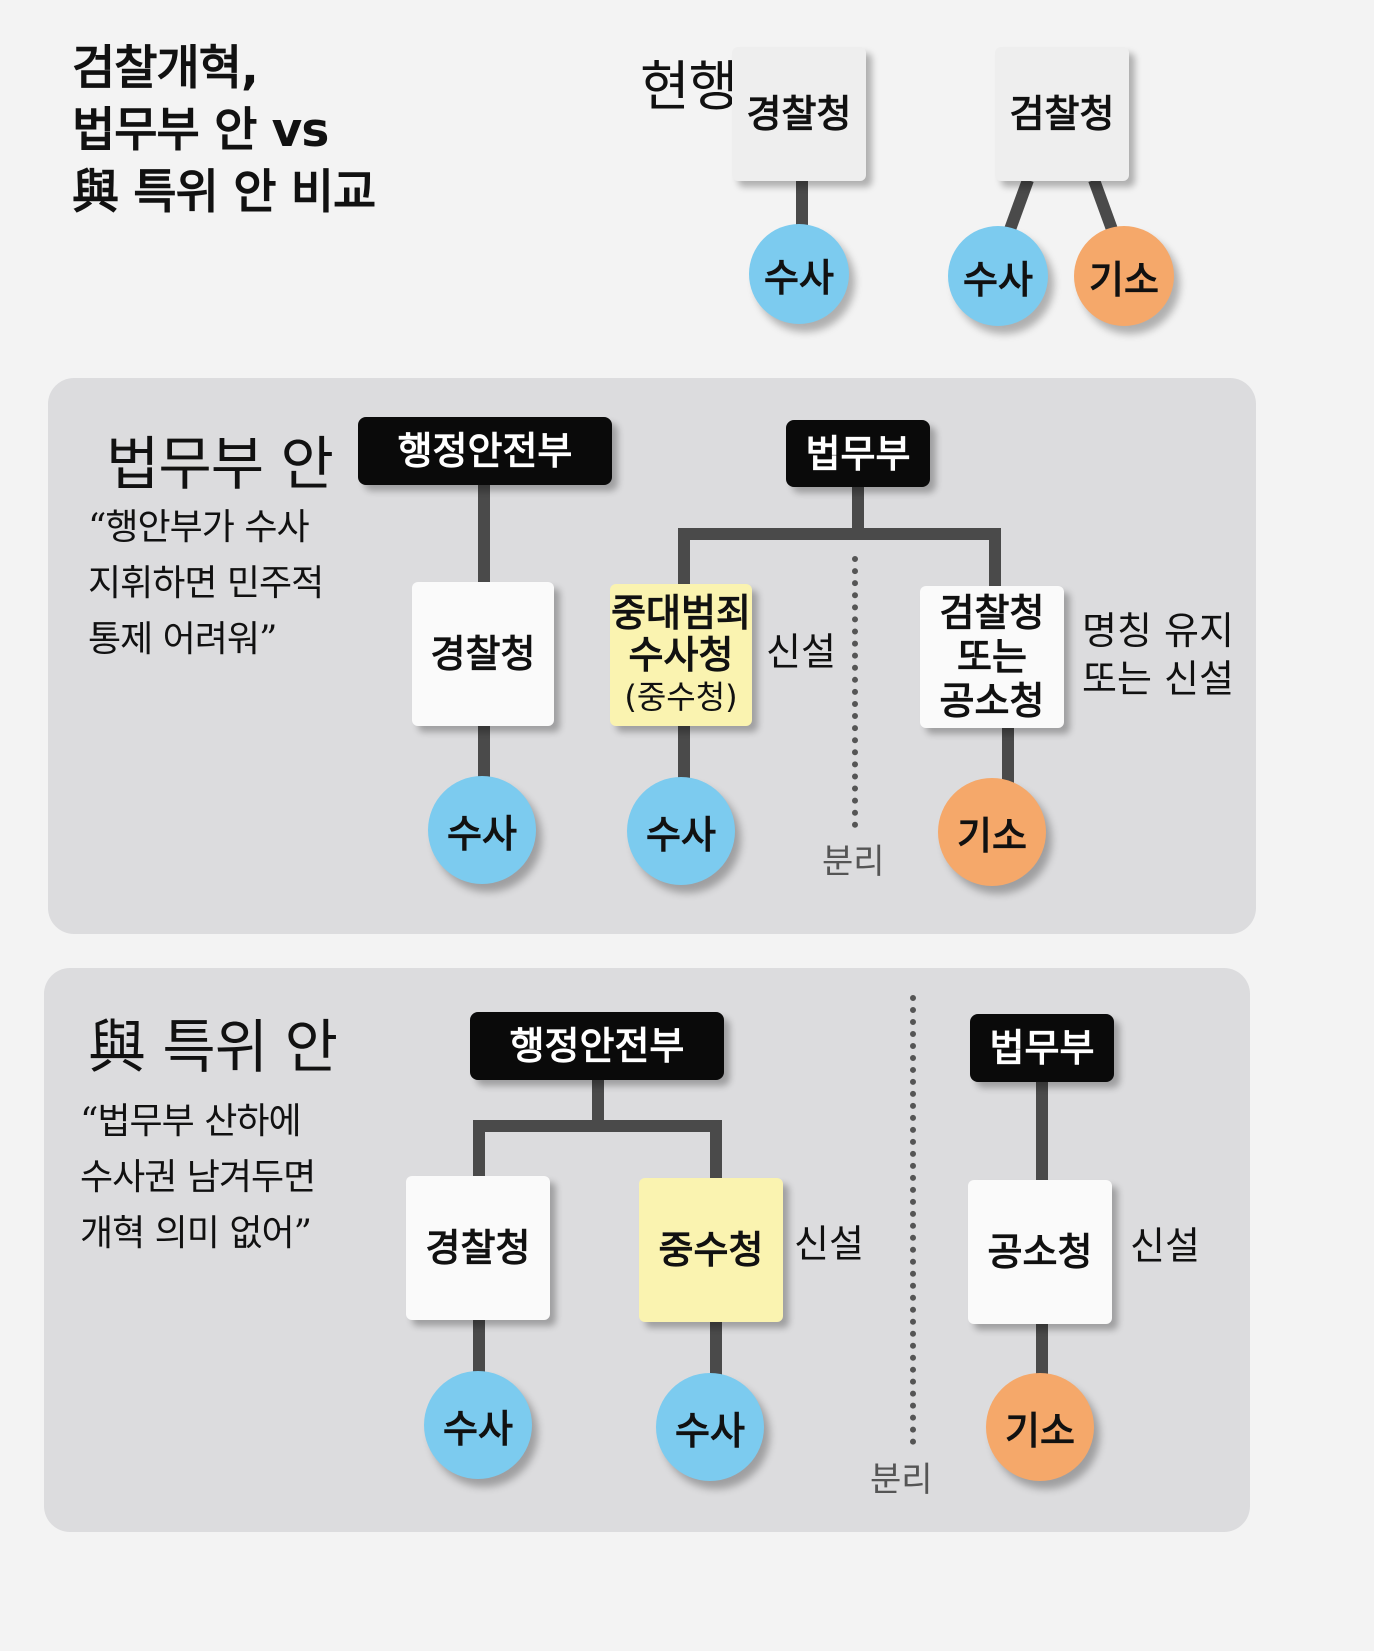 This screenshot has width=1374, height=1651. I want to click on party-plan-quote: “법무부 산하에 수사권 남겨두면 개혁 의미 없어”, so click(198, 1177).